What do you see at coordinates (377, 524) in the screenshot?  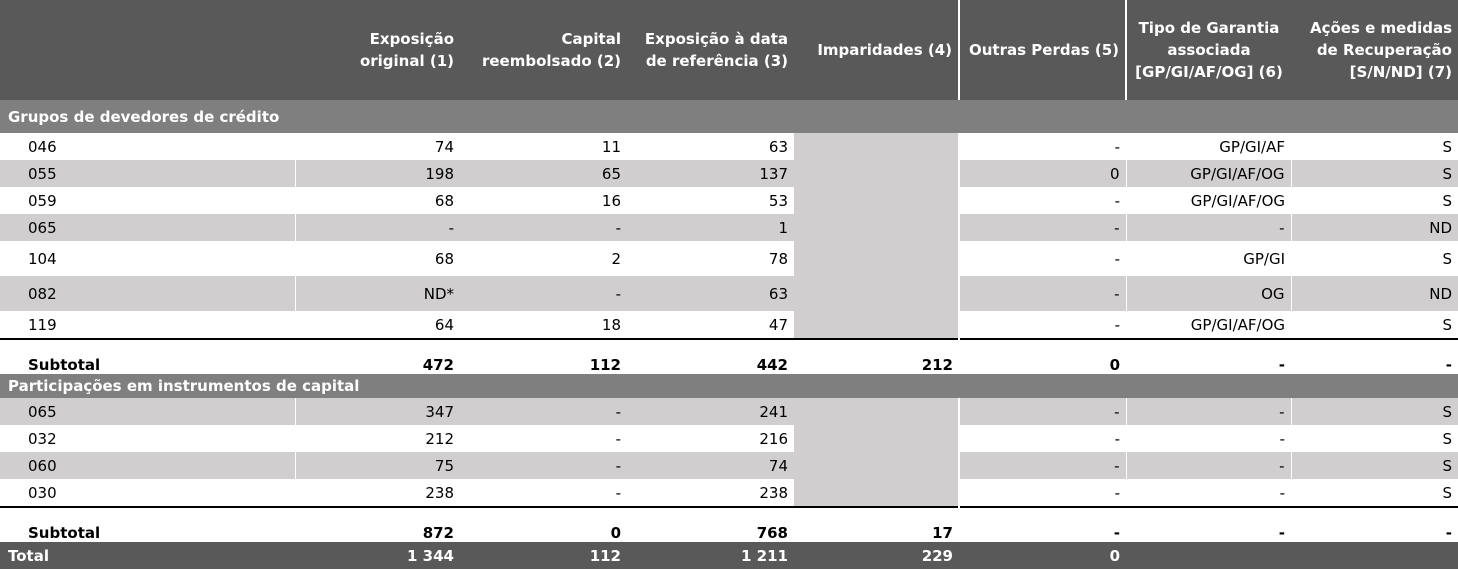 I see `subtotal-exposicao-original: 872` at bounding box center [377, 524].